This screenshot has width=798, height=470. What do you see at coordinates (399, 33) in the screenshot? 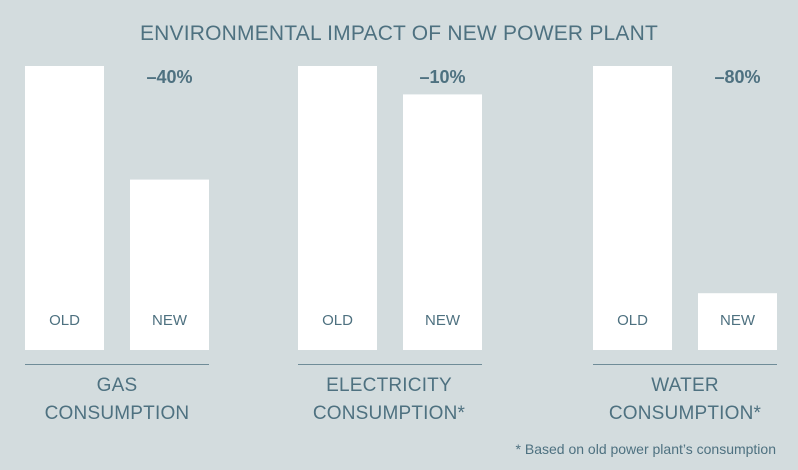
I see `chart-title: ENVIRONMENTAL IMPACT OF NEW POWER PLANT` at bounding box center [399, 33].